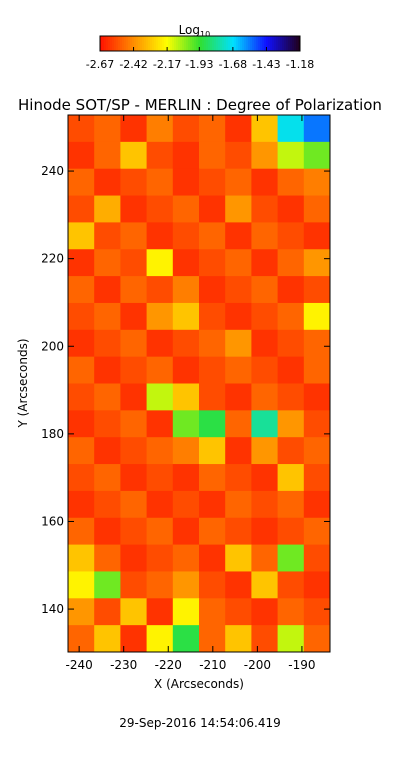 Image resolution: width=400 pixels, height=772 pixels. Describe the element at coordinates (52, 434) in the screenshot. I see `y-tick-label: 180` at that location.